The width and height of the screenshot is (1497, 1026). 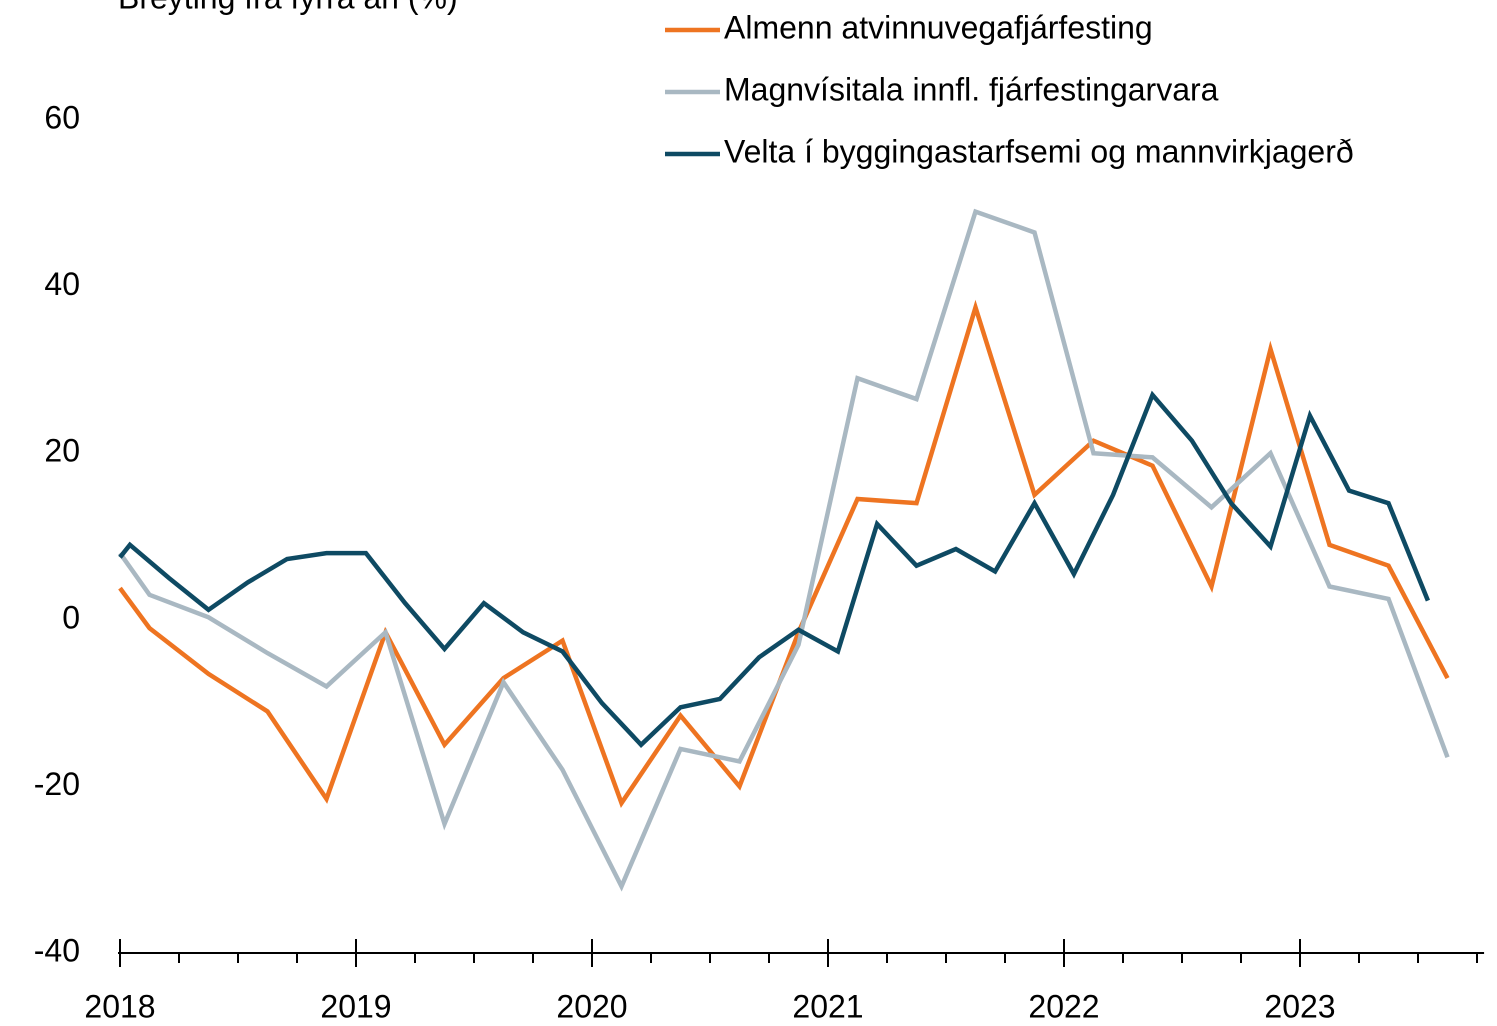 I want to click on y-tick-label: -40, so click(x=57, y=950).